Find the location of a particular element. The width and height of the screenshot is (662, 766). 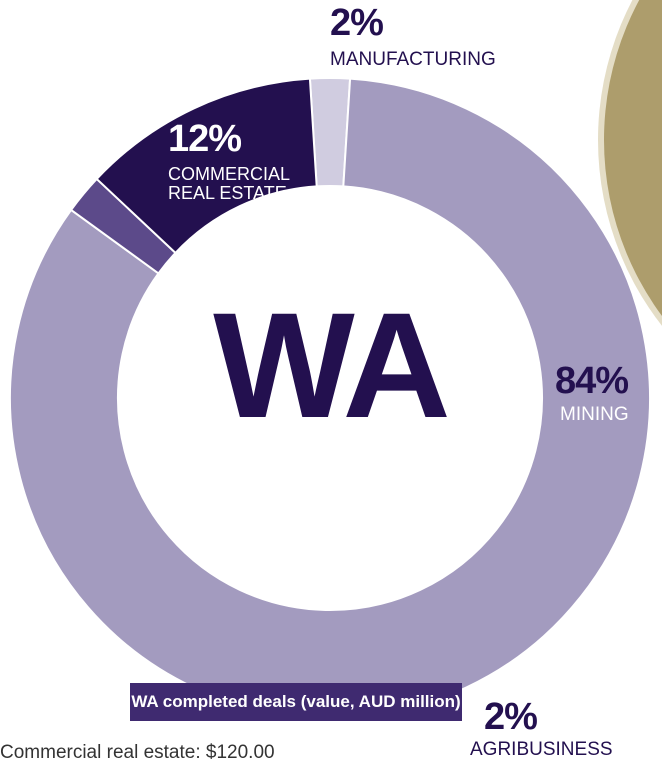

slice is located at coordinates (206, 166).